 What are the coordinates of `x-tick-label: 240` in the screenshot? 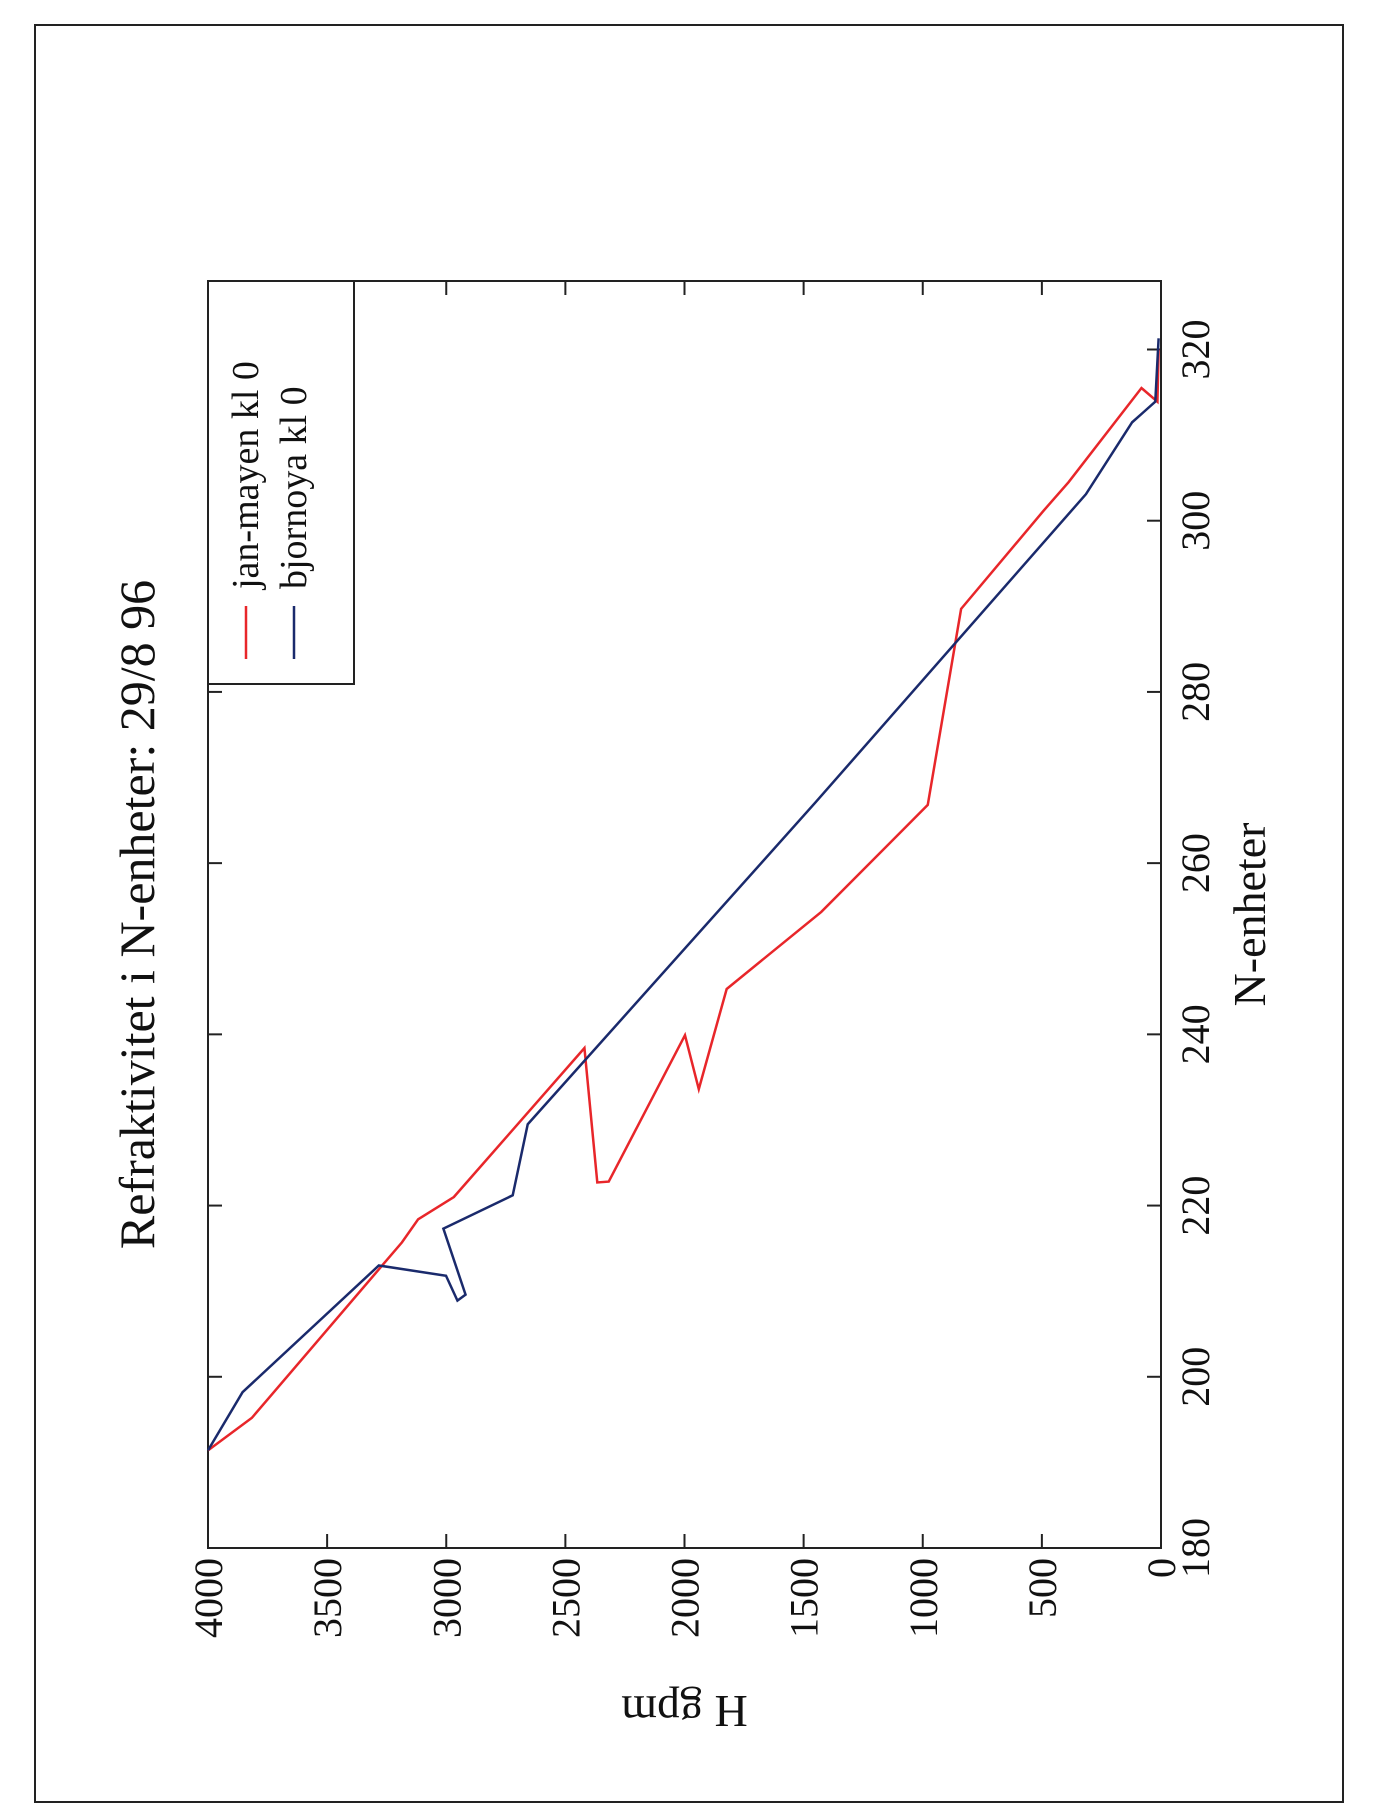 It's located at (1195, 1034).